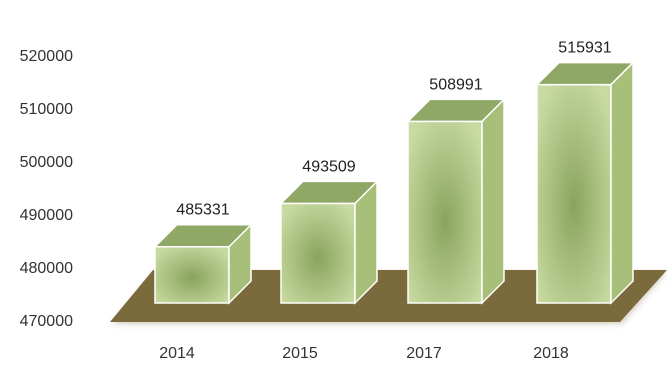 The image size is (667, 372). I want to click on y-tick-label: 500000, so click(46, 162).